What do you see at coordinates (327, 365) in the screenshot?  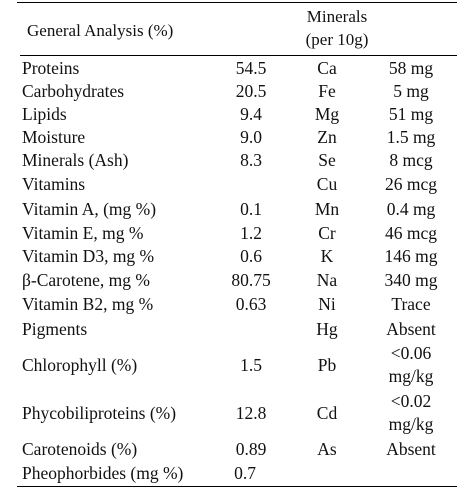 I see `row-symbol: Pb` at bounding box center [327, 365].